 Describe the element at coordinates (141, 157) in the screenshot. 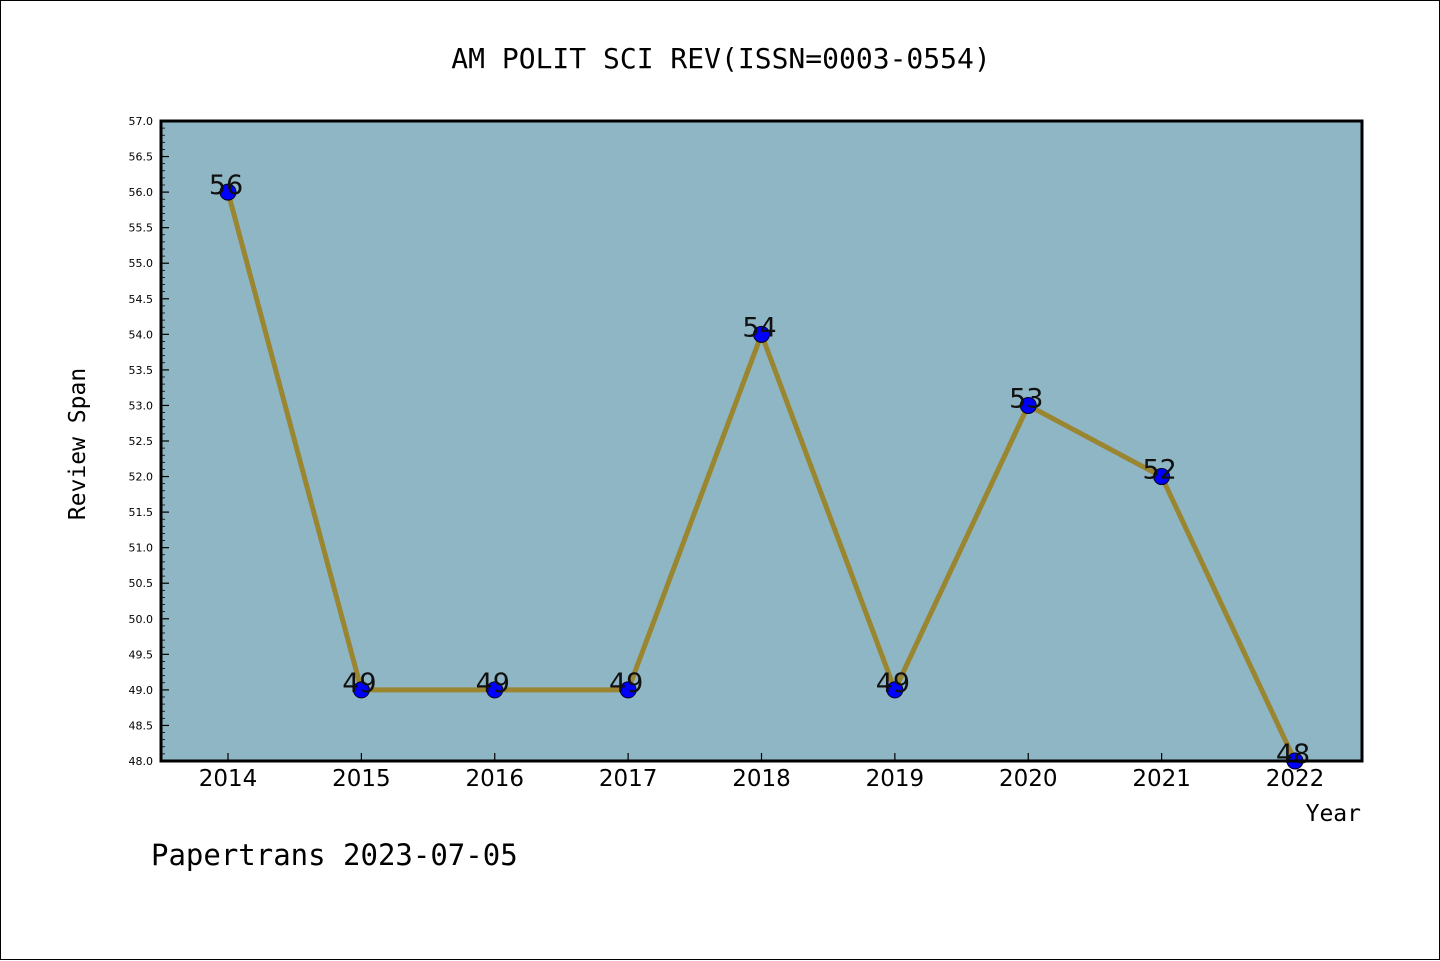

I see `y-tick-label: 56.5` at that location.